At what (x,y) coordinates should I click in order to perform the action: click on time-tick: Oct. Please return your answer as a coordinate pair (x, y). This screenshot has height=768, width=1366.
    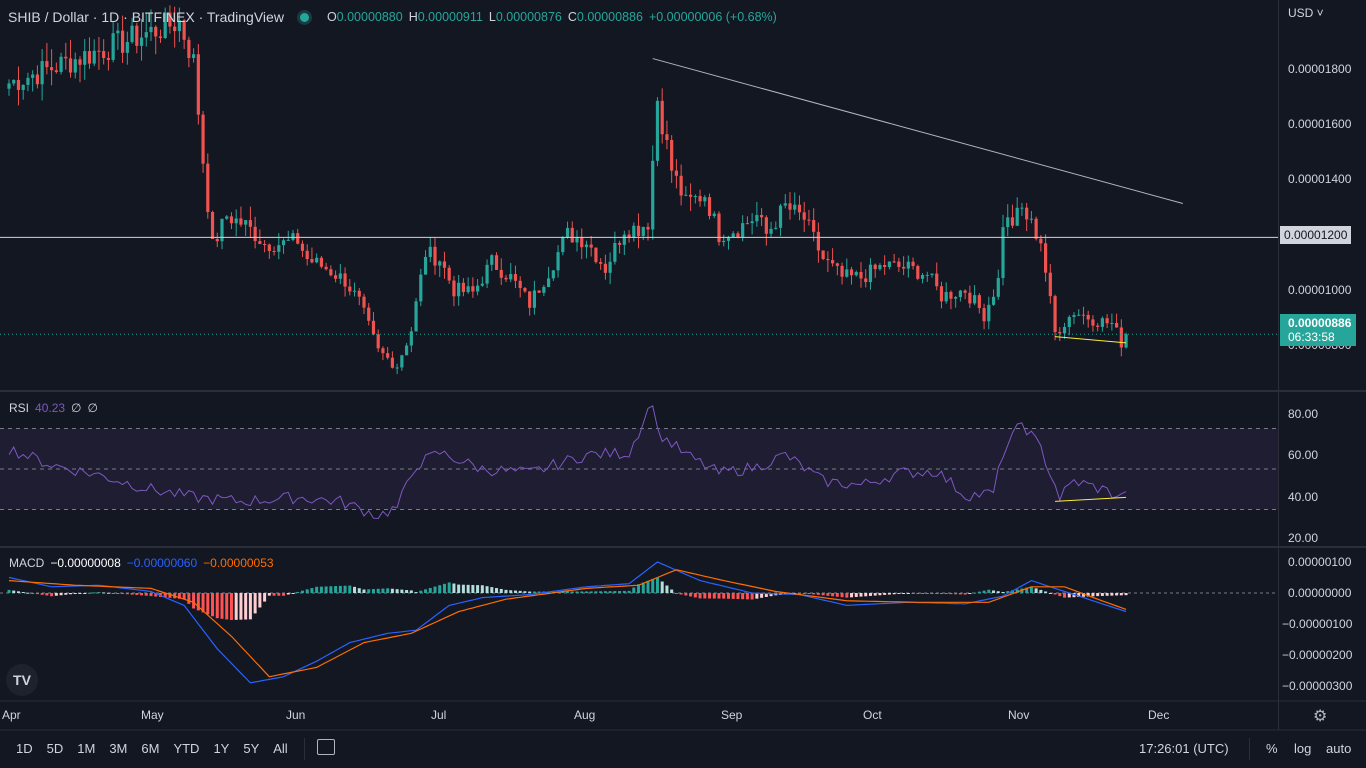
    Looking at the image, I should click on (872, 715).